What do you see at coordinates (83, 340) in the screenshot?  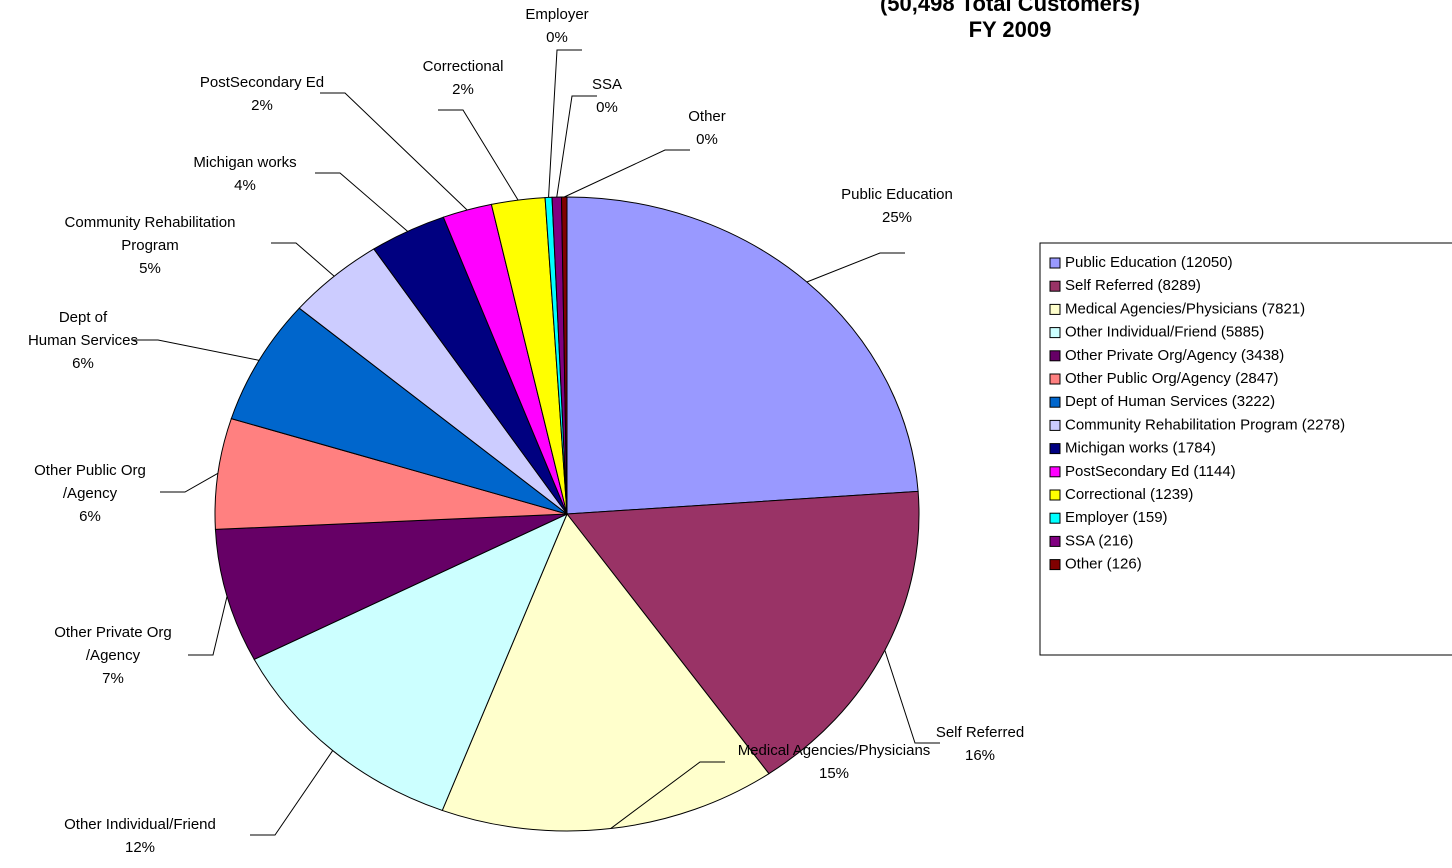 I see `slice-label: Human Services` at bounding box center [83, 340].